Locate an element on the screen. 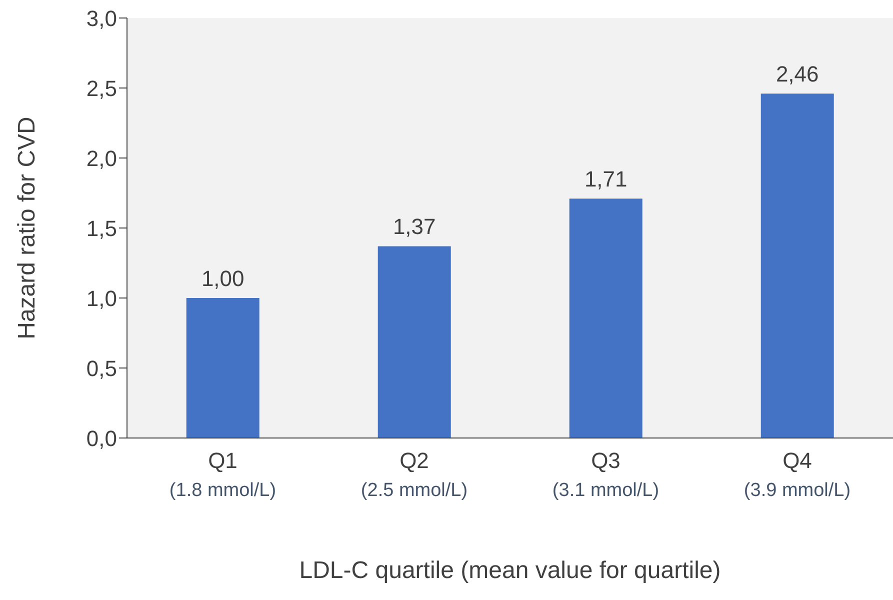 Image resolution: width=893 pixels, height=600 pixels. y-tick-label: 1,5 is located at coordinates (101, 228).